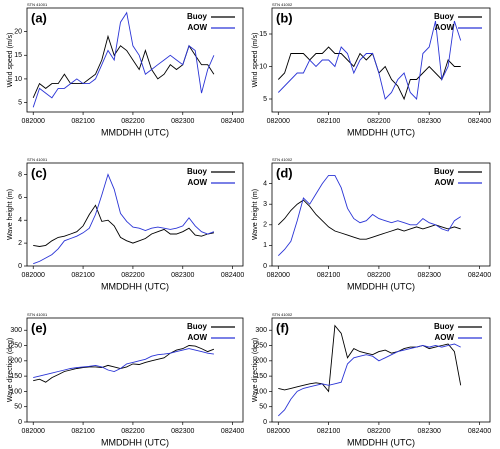  Describe the element at coordinates (20, 197) in the screenshot. I see `y-tick-label: 6` at that location.